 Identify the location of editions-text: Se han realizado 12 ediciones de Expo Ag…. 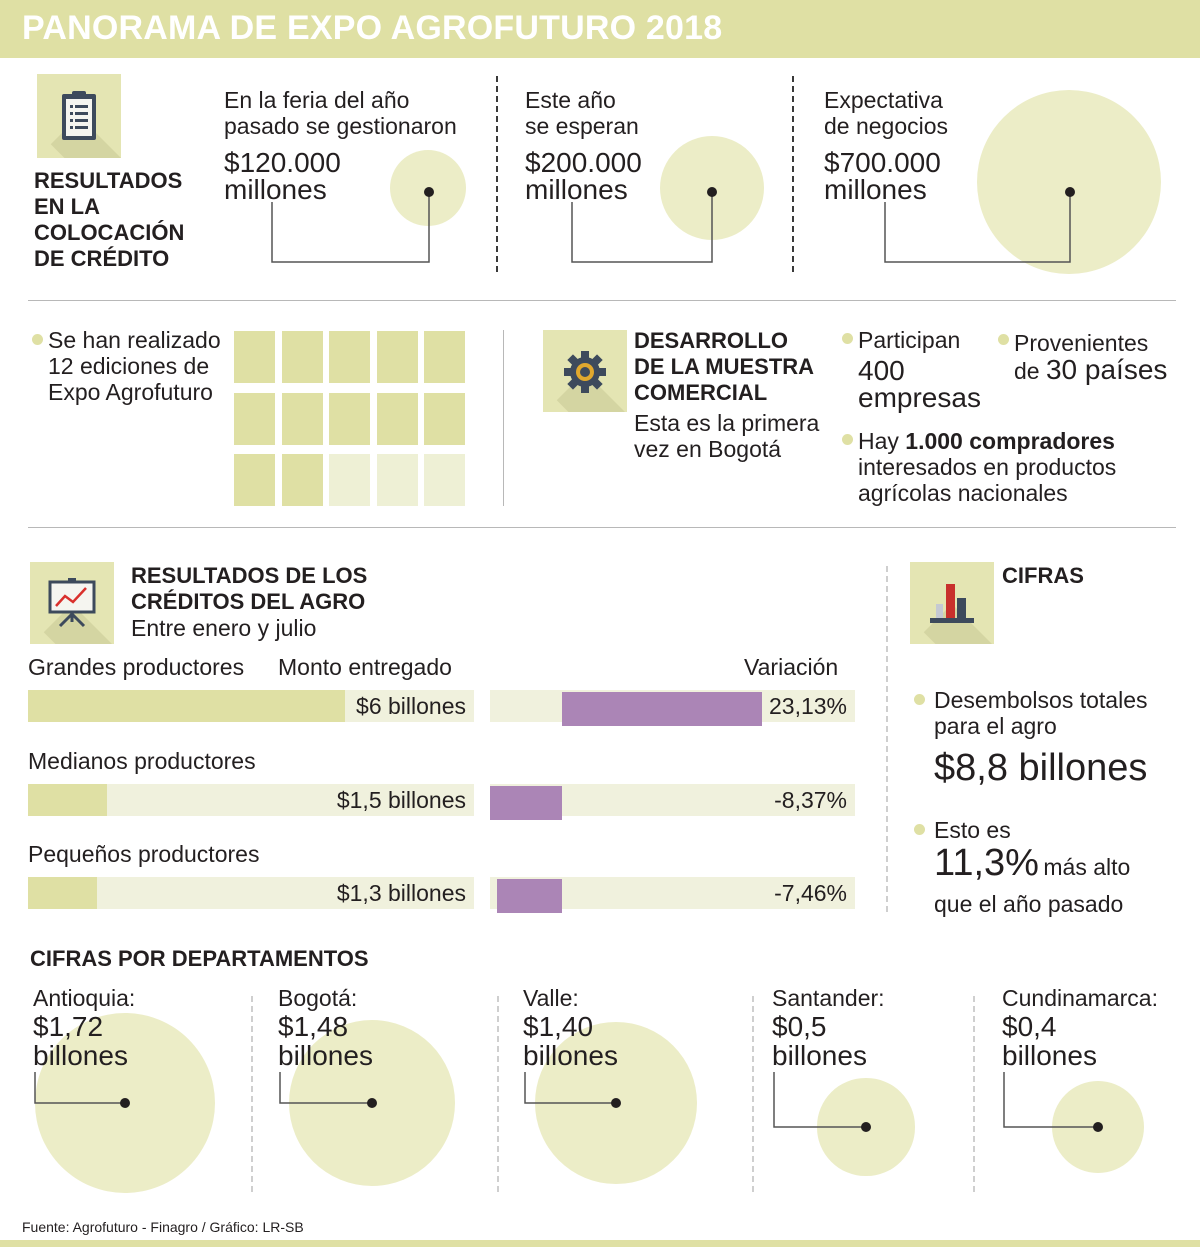
(134, 366).